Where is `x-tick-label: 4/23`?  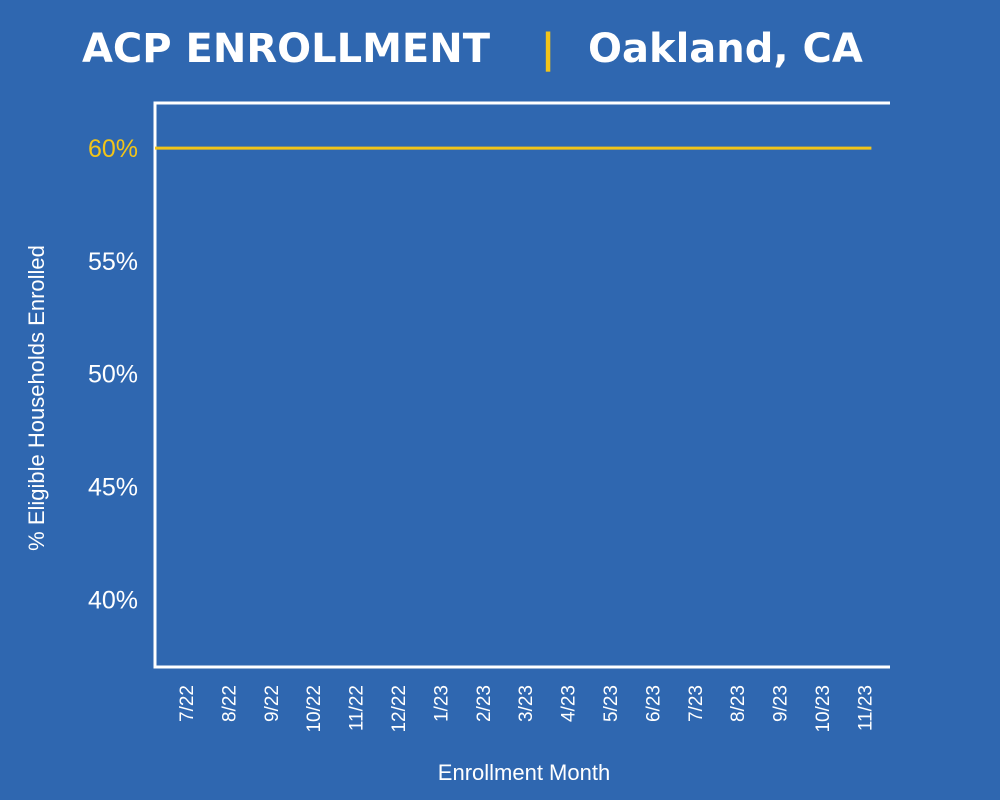 x-tick-label: 4/23 is located at coordinates (569, 703).